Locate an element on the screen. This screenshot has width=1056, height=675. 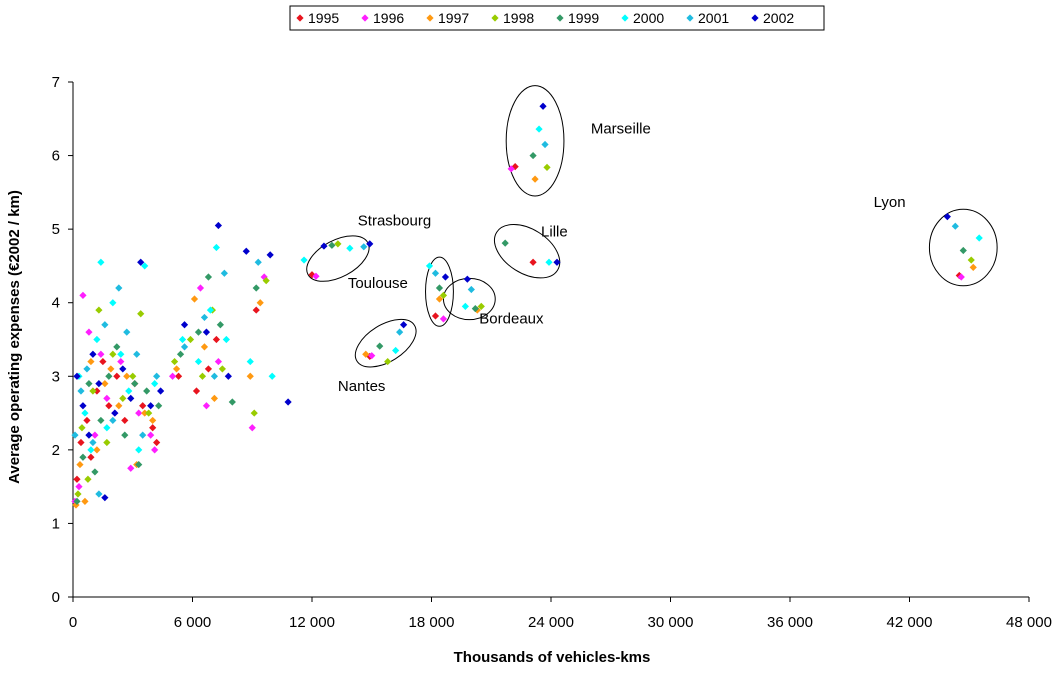
x-tick-label: 30 000 is located at coordinates (671, 622).